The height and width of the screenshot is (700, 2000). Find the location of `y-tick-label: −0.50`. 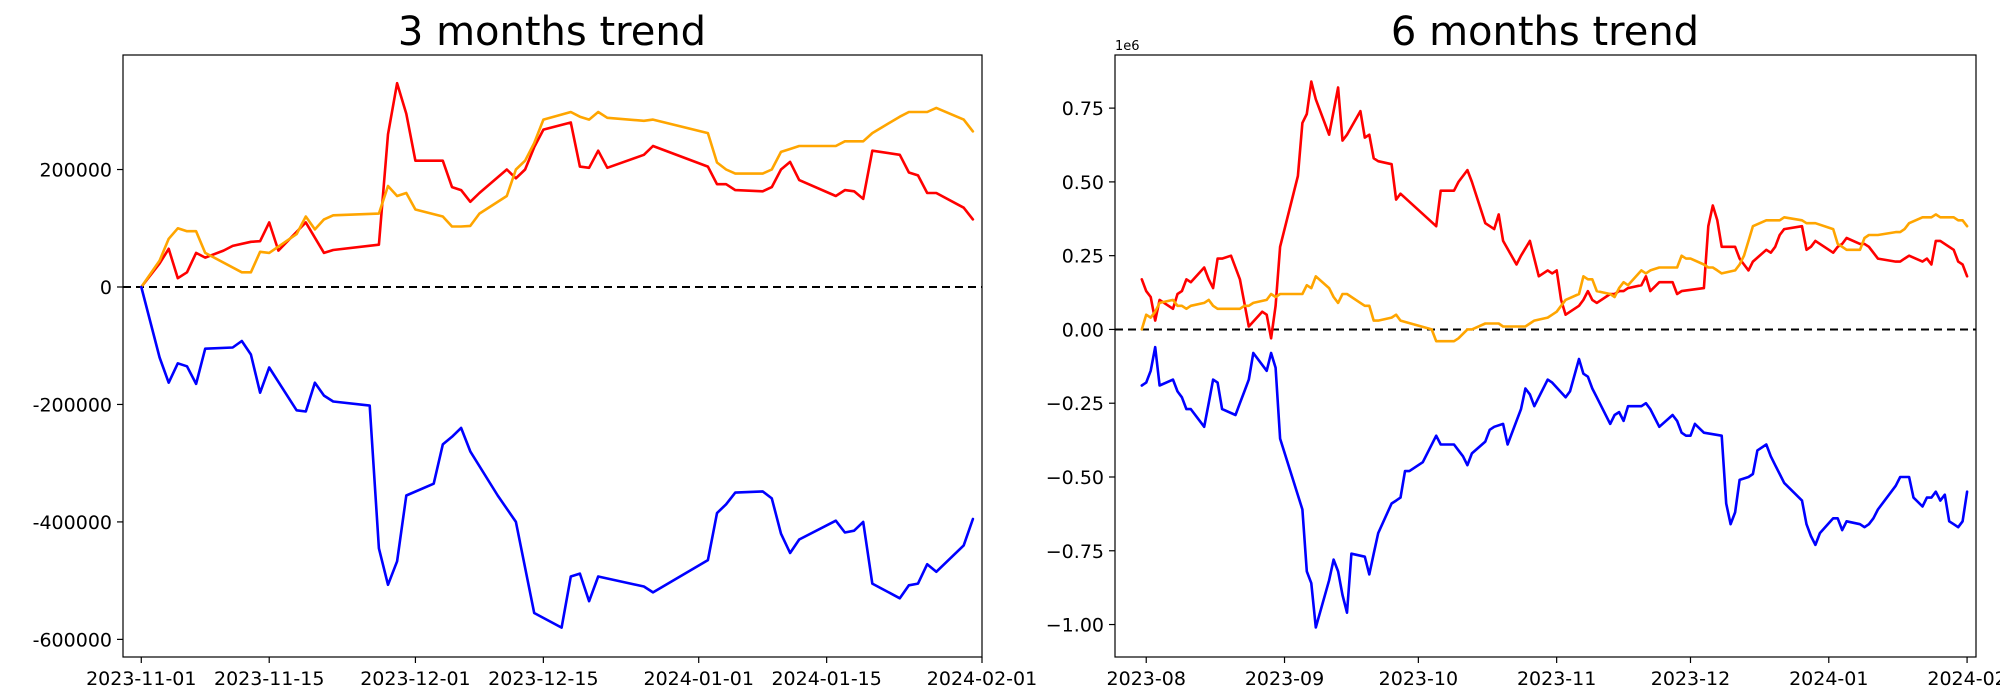

y-tick-label: −0.50 is located at coordinates (1075, 478).